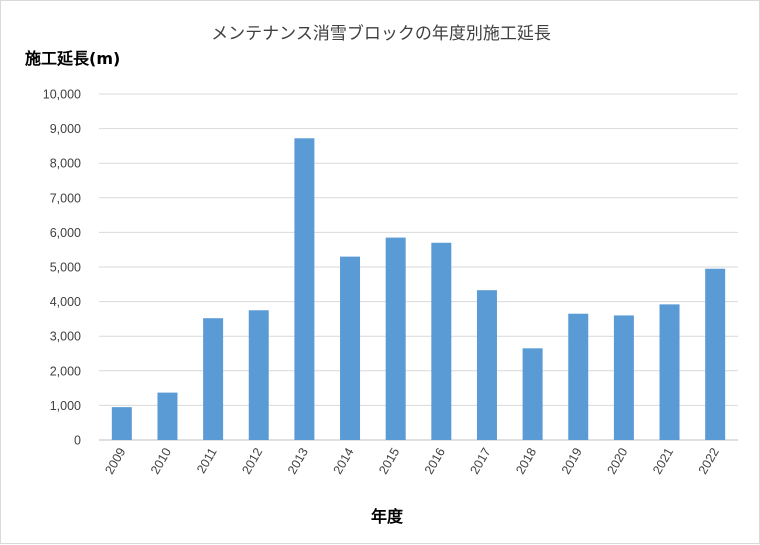 The width and height of the screenshot is (760, 545). I want to click on x-tick-label-2017: 2017, so click(481, 460).